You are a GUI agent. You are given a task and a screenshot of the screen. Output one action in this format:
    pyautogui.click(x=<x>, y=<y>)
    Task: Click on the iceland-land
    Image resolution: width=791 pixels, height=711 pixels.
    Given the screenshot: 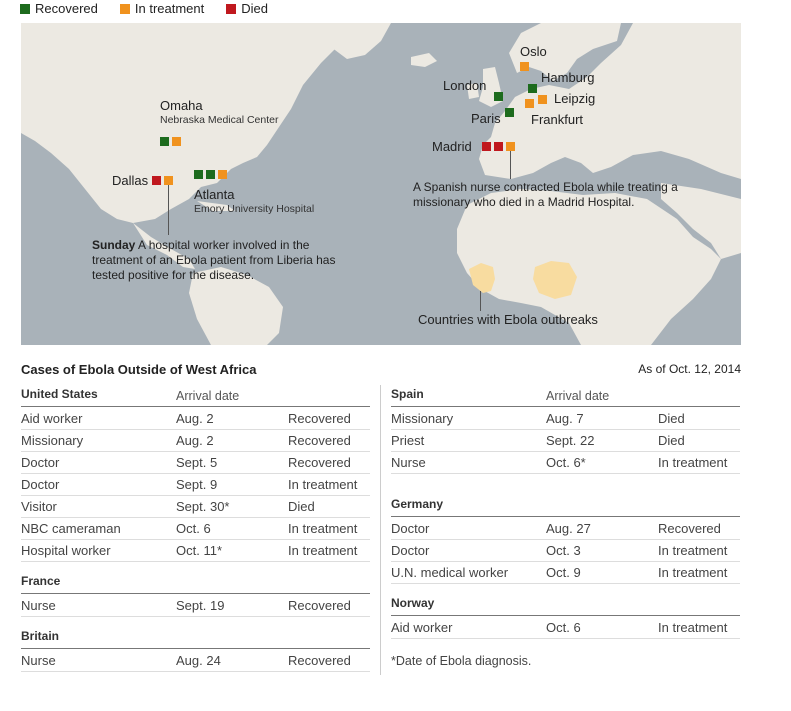 What is the action you would take?
    pyautogui.click(x=424, y=60)
    